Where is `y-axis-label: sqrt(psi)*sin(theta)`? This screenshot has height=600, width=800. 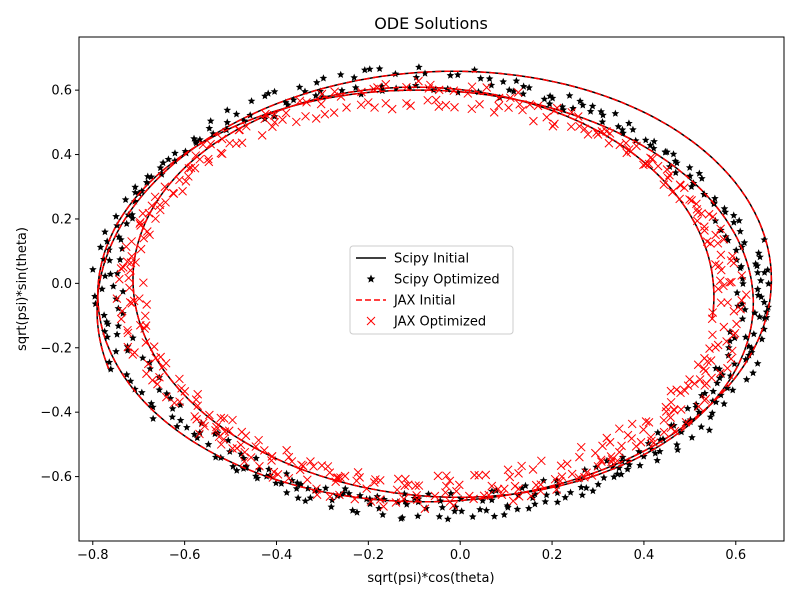 y-axis-label: sqrt(psi)*sin(theta) is located at coordinates (22, 289).